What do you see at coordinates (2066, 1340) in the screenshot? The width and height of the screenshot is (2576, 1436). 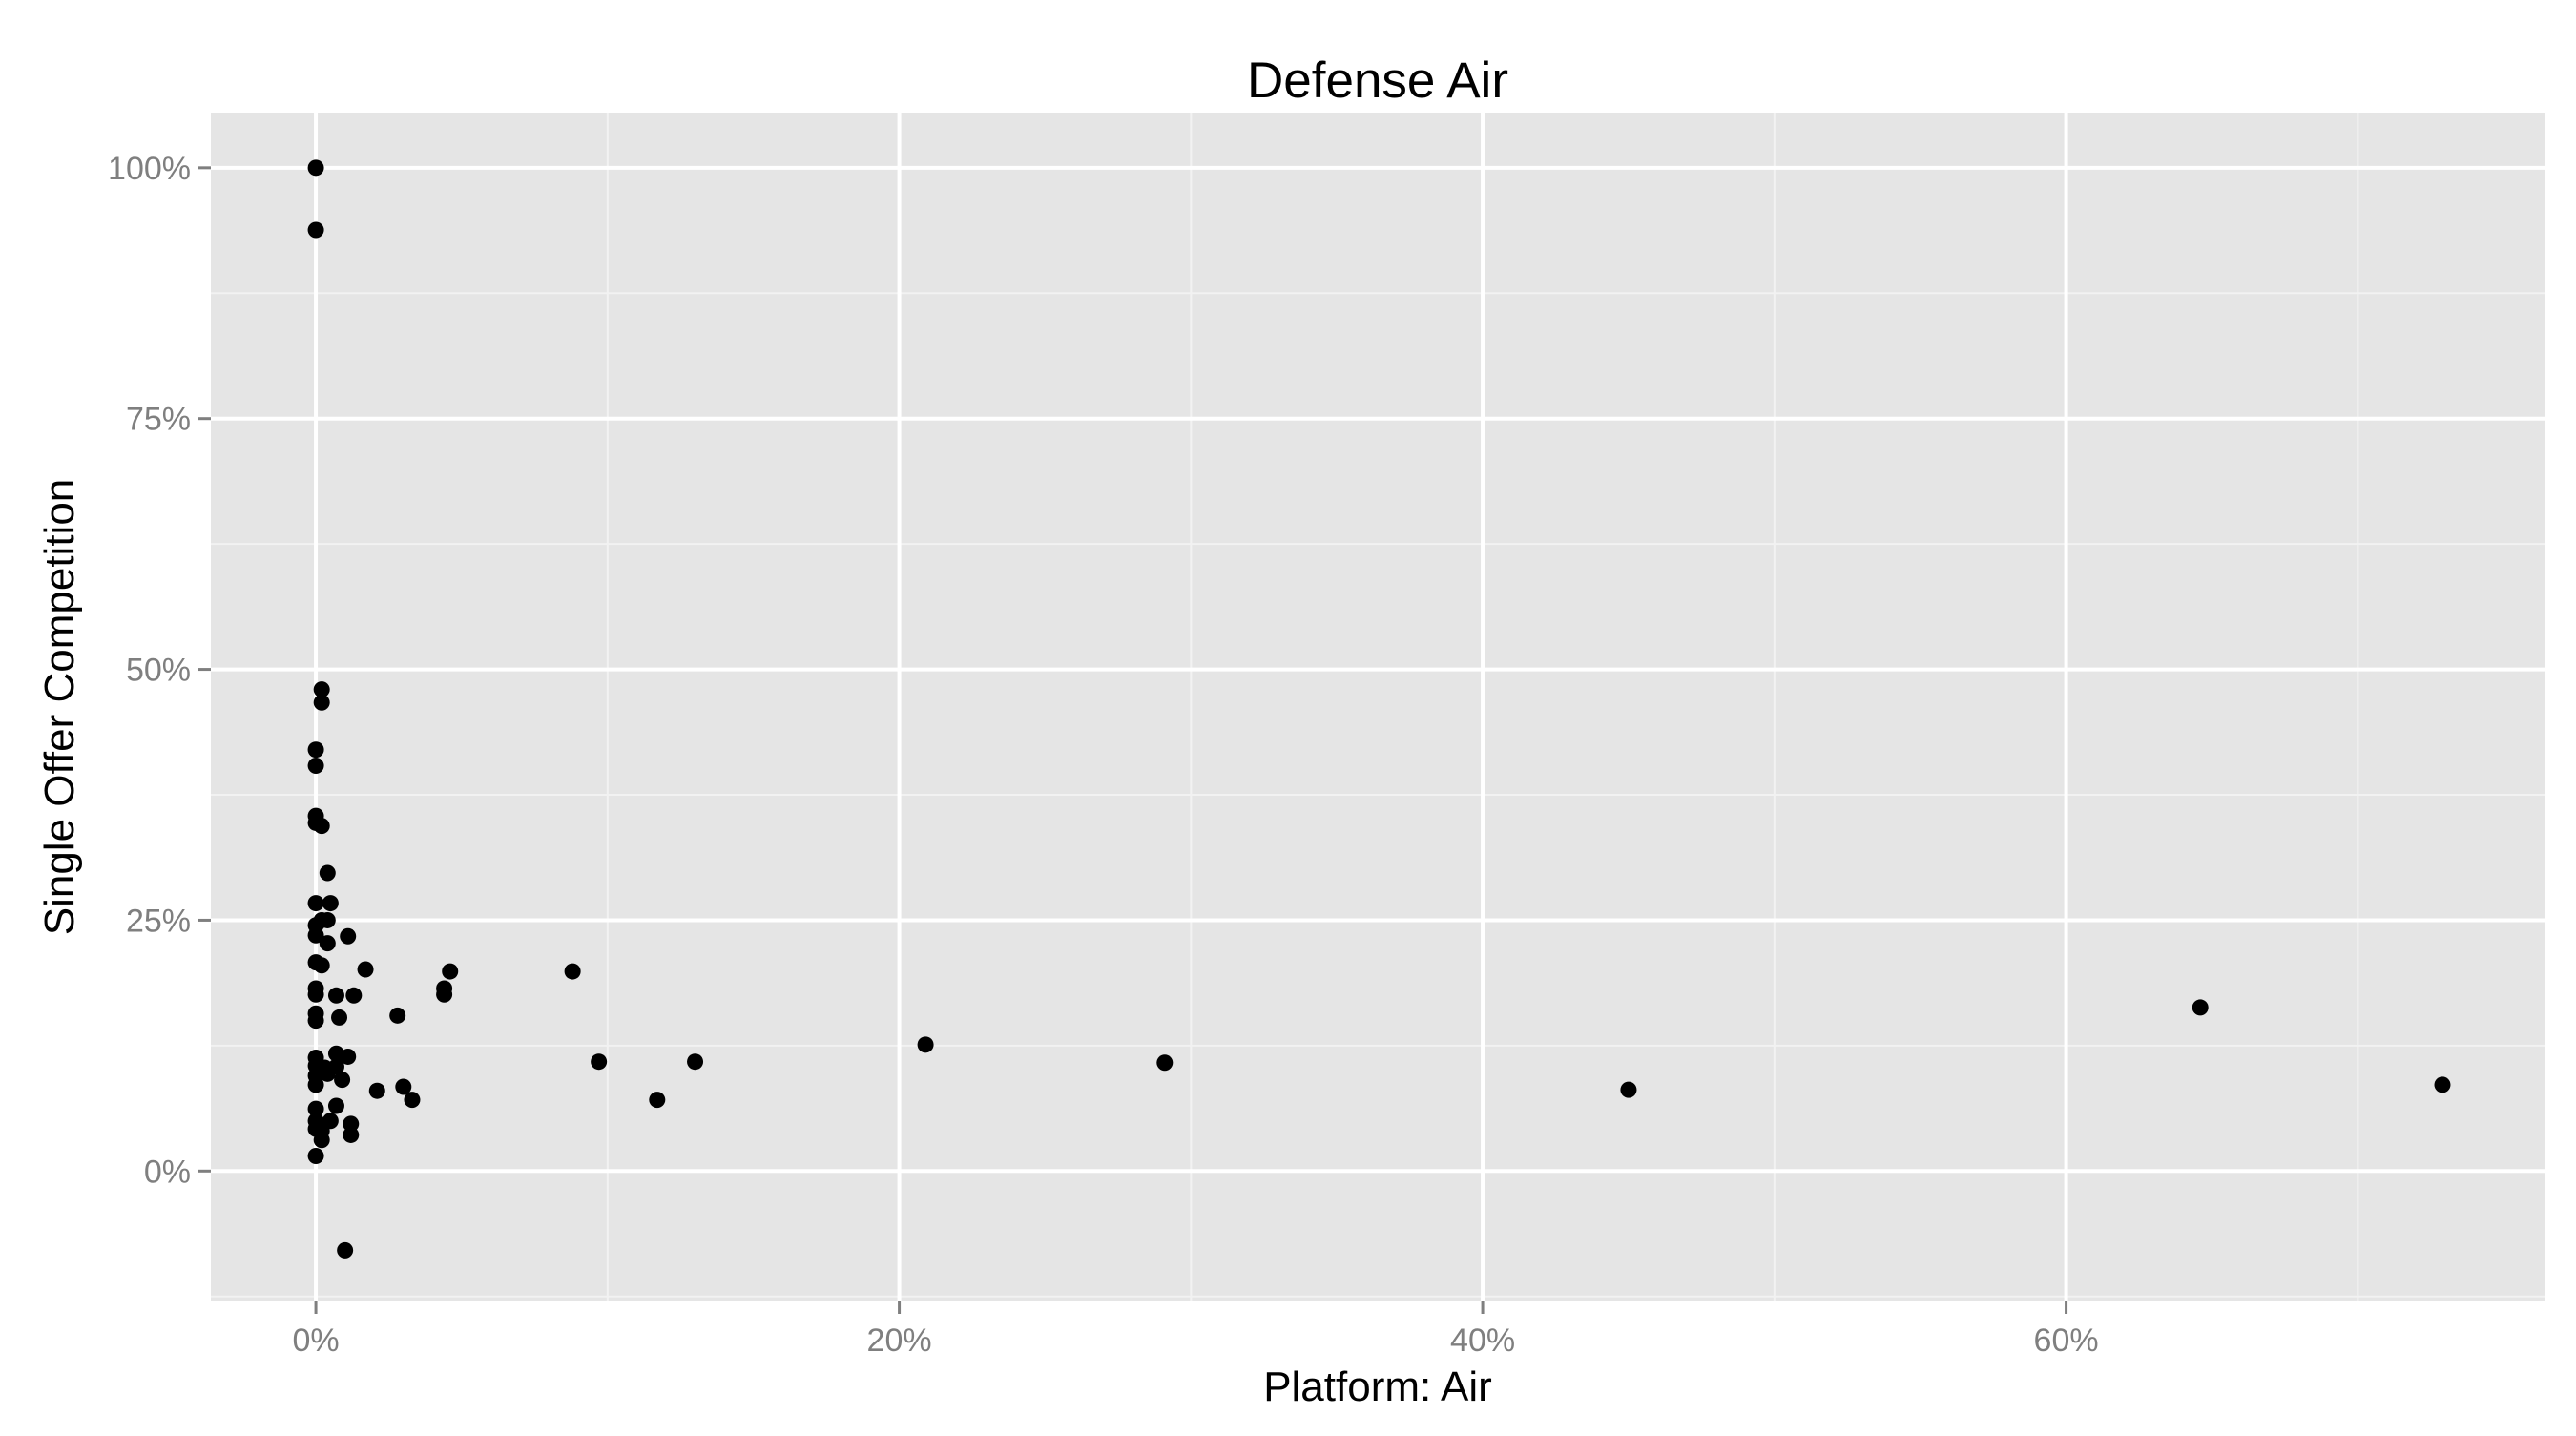 I see `x-tick-label: 60%` at bounding box center [2066, 1340].